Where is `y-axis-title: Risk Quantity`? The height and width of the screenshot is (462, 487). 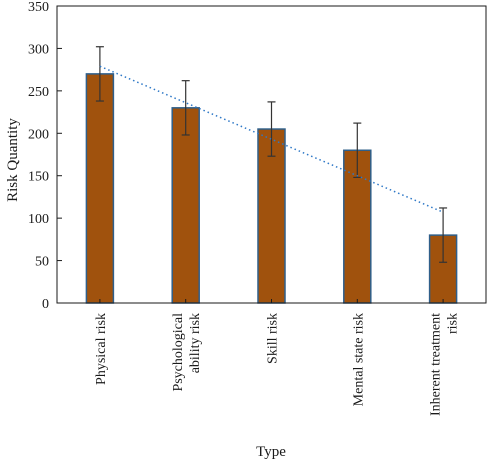 y-axis-title: Risk Quantity is located at coordinates (13, 160).